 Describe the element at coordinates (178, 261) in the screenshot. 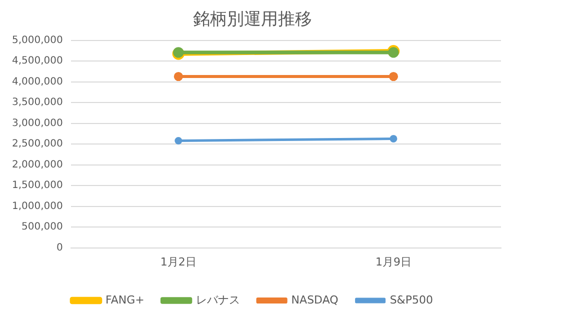

I see `x-tick-label: 1月2日` at that location.